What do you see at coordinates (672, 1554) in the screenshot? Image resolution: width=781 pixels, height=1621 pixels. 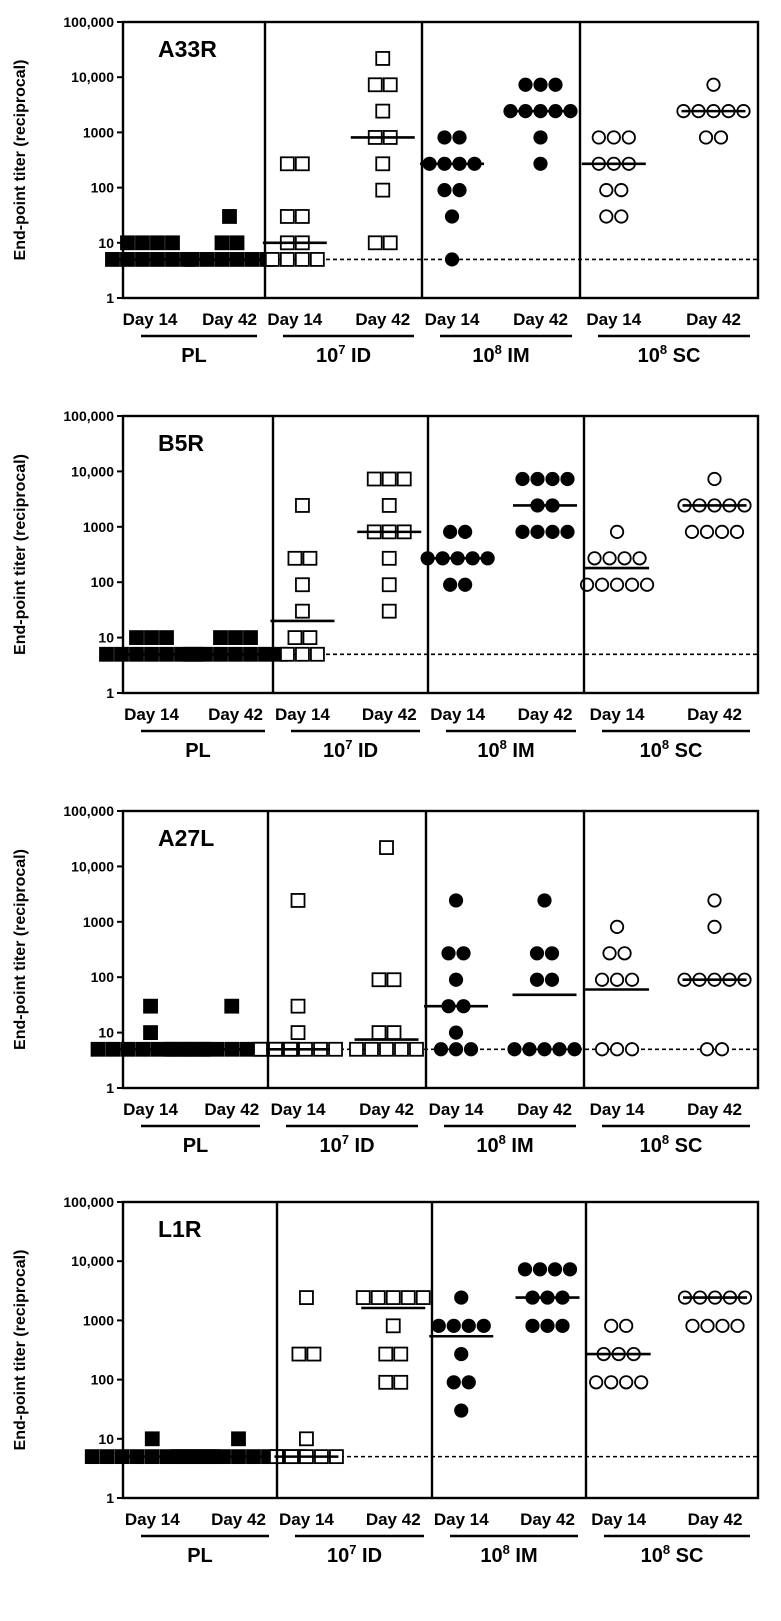 I see `group-label: 108 SC` at bounding box center [672, 1554].